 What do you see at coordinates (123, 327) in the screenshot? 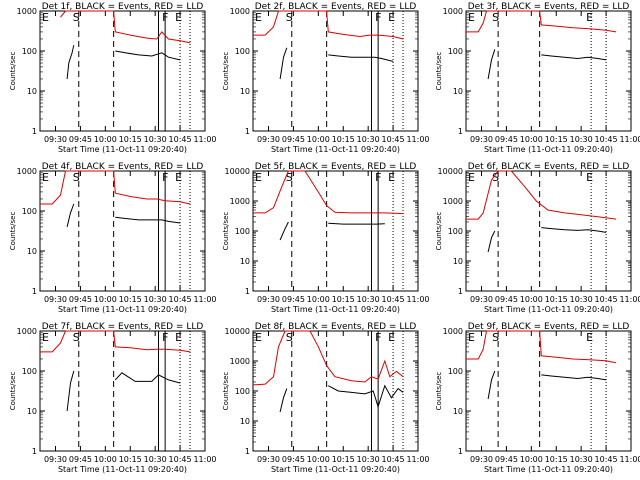
I see `chart-title: Det 7f, BLACK = Events, RED = LLD` at bounding box center [123, 327].